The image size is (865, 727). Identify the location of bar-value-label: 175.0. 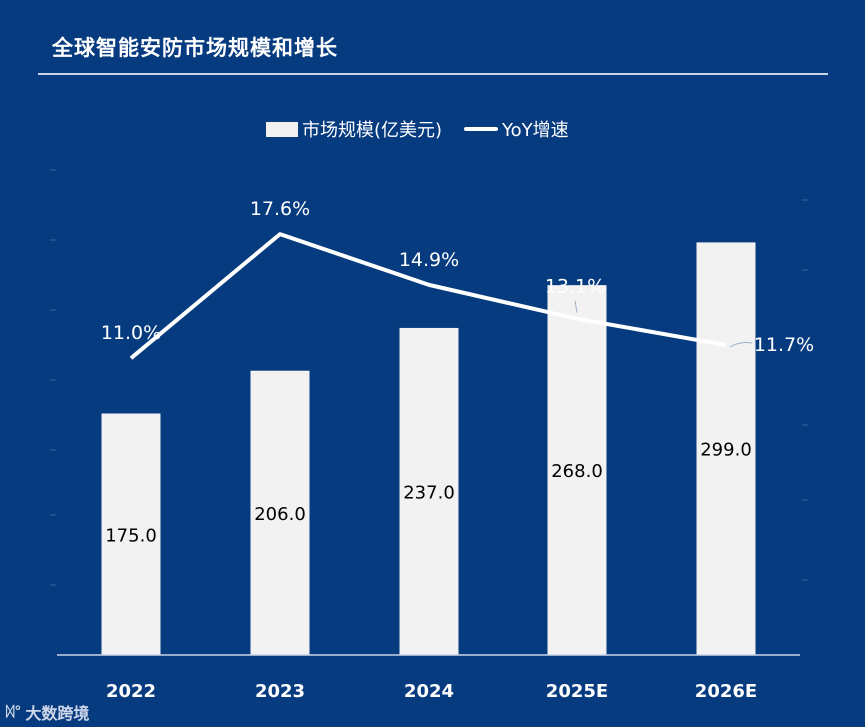
(131, 535).